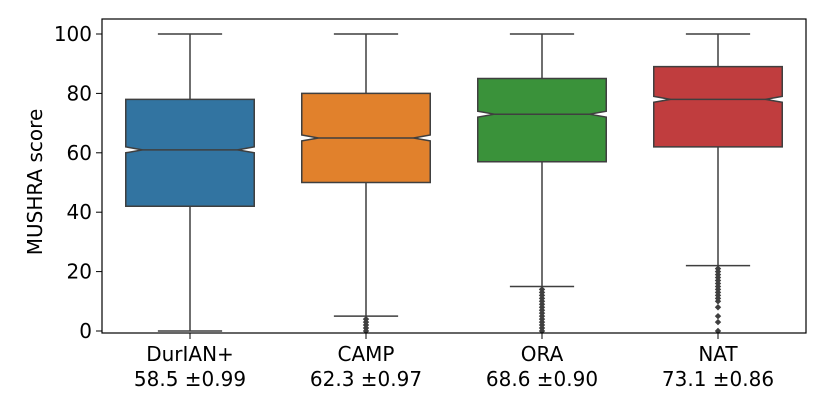 Image resolution: width=830 pixels, height=415 pixels. Describe the element at coordinates (78, 182) in the screenshot. I see `y-axis: 0 20 40 60 80 100` at that location.